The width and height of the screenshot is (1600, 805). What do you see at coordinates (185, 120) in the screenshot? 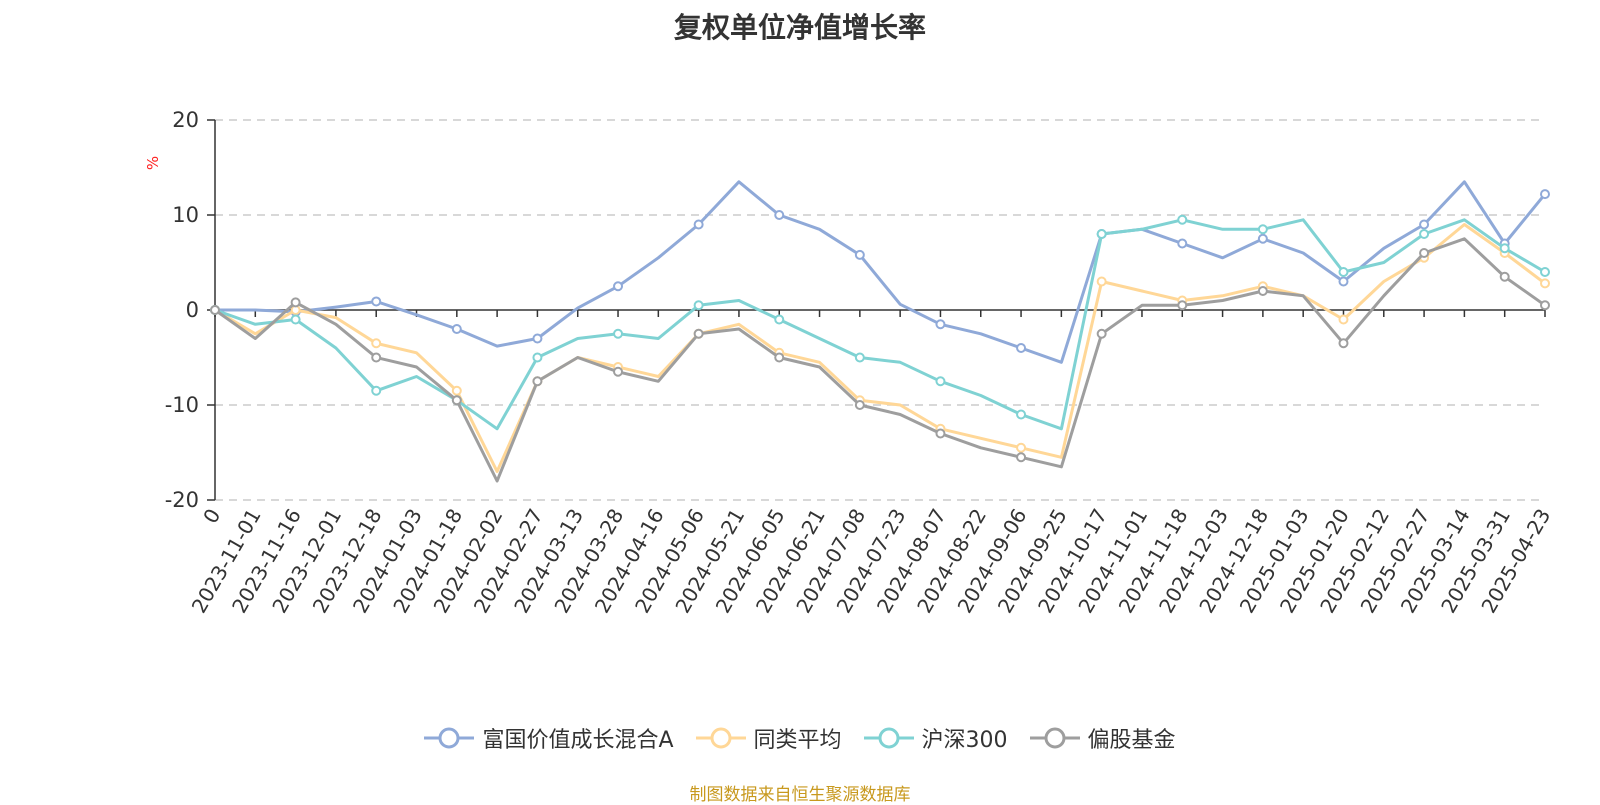
I see `y-tick-label: 20` at bounding box center [185, 120].